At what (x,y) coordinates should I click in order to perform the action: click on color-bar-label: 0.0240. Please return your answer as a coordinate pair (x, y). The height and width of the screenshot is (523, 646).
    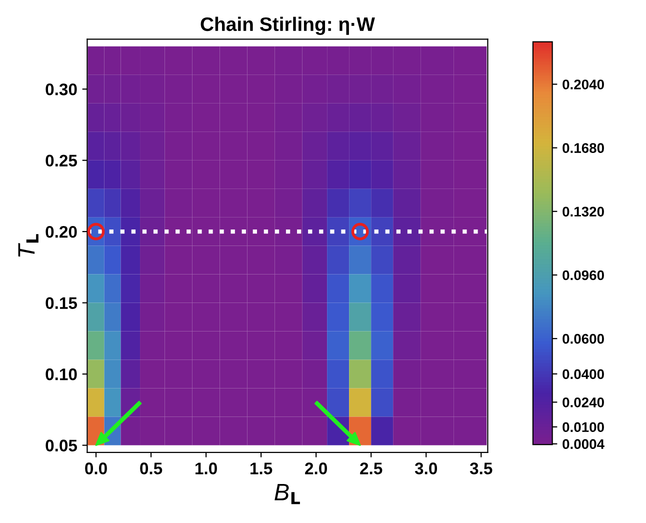
    Looking at the image, I should click on (583, 402).